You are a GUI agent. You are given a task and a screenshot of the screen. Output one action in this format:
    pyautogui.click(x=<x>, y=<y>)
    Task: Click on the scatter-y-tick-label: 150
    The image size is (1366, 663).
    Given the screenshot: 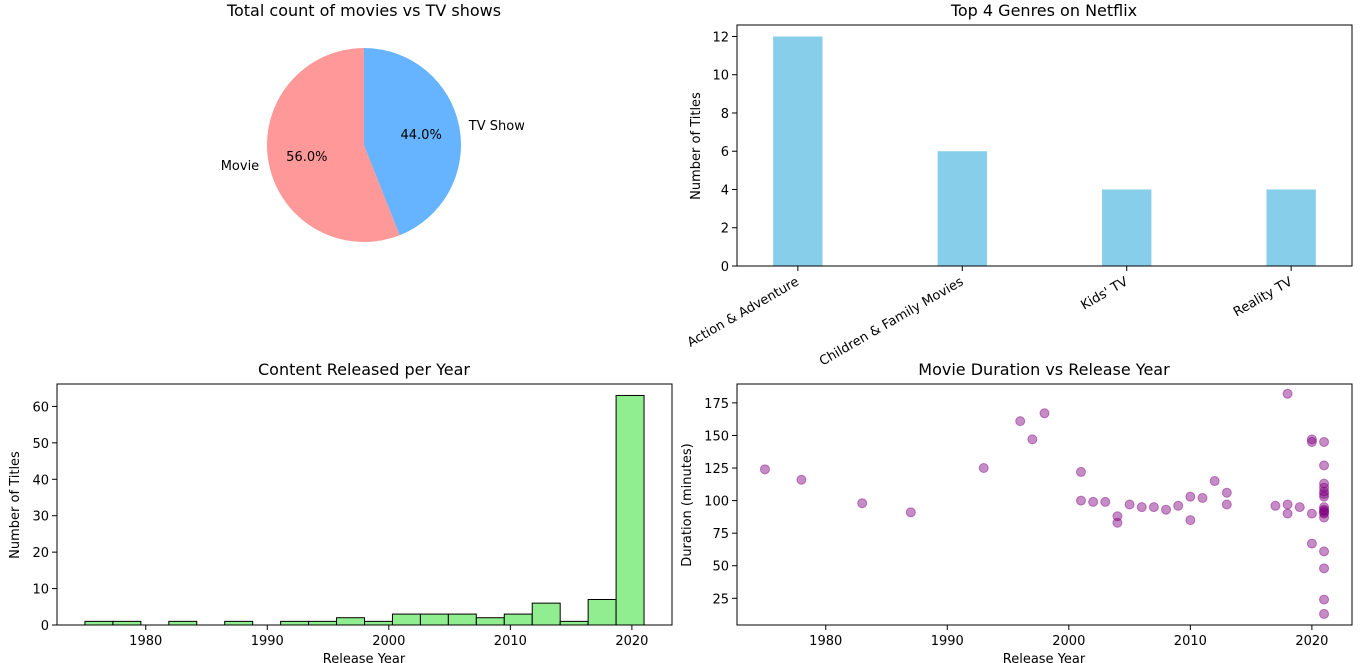 What is the action you would take?
    pyautogui.click(x=716, y=436)
    